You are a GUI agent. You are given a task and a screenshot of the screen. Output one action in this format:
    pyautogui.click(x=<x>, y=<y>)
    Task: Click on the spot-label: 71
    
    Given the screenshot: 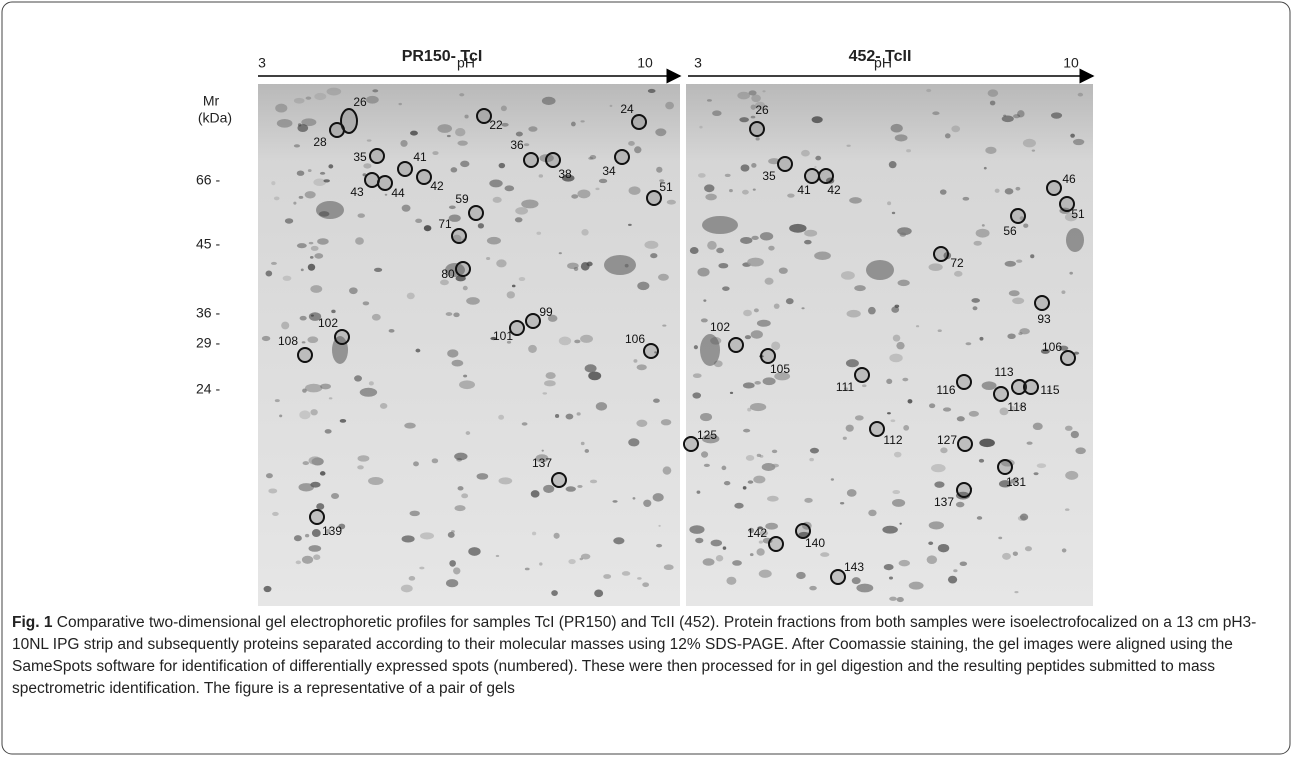 What is the action you would take?
    pyautogui.click(x=445, y=224)
    